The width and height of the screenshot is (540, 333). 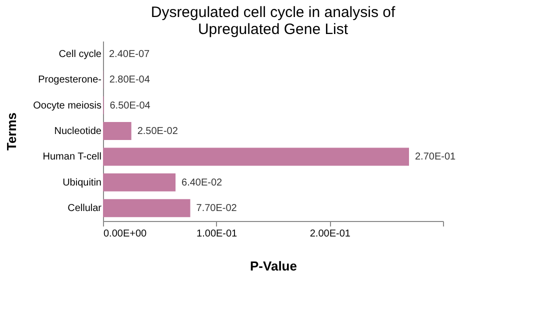 I want to click on x-tick-label: 1.00E-01, so click(x=217, y=234).